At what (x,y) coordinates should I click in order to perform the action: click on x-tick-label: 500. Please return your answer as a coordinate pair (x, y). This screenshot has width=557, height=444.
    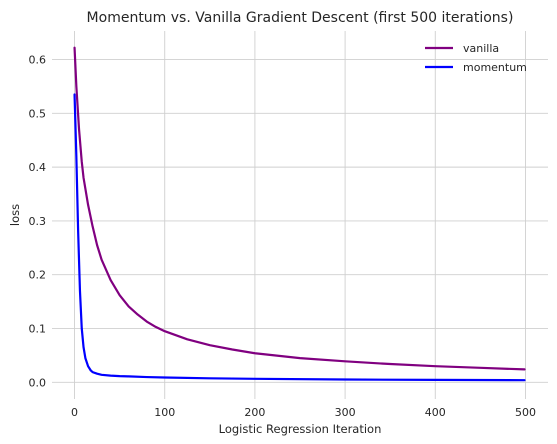
    Looking at the image, I should click on (525, 412).